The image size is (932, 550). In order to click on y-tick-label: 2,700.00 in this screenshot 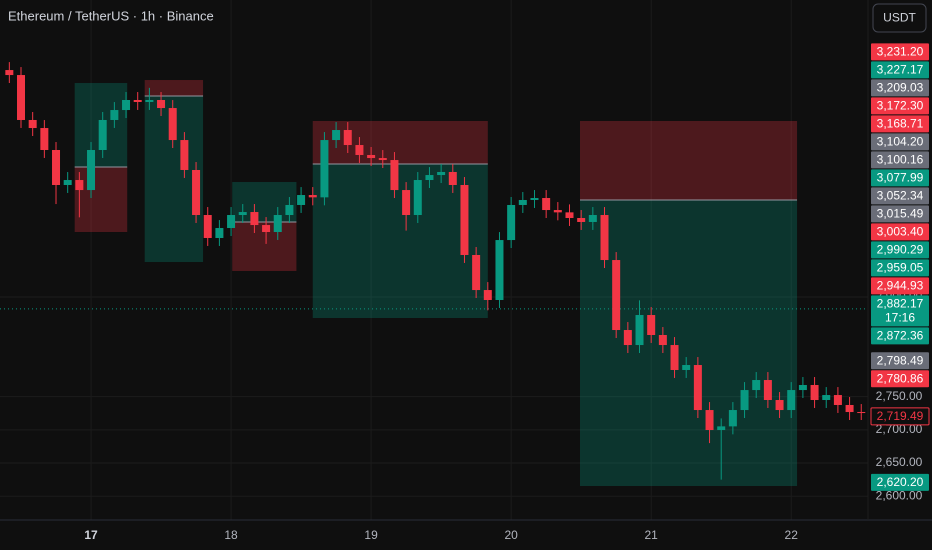, I will do `click(899, 429)`.